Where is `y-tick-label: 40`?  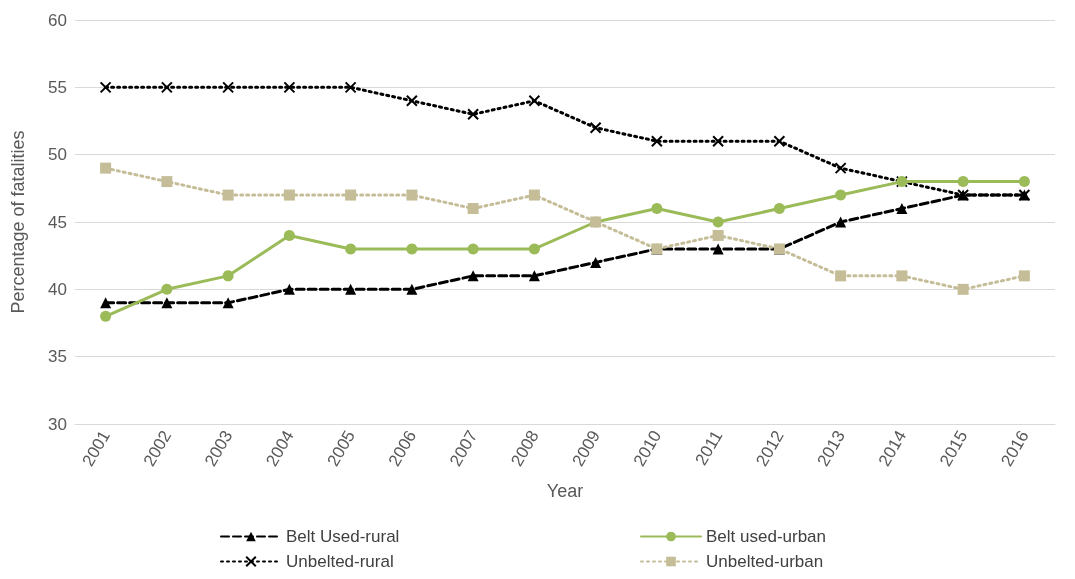 y-tick-label: 40 is located at coordinates (57, 289).